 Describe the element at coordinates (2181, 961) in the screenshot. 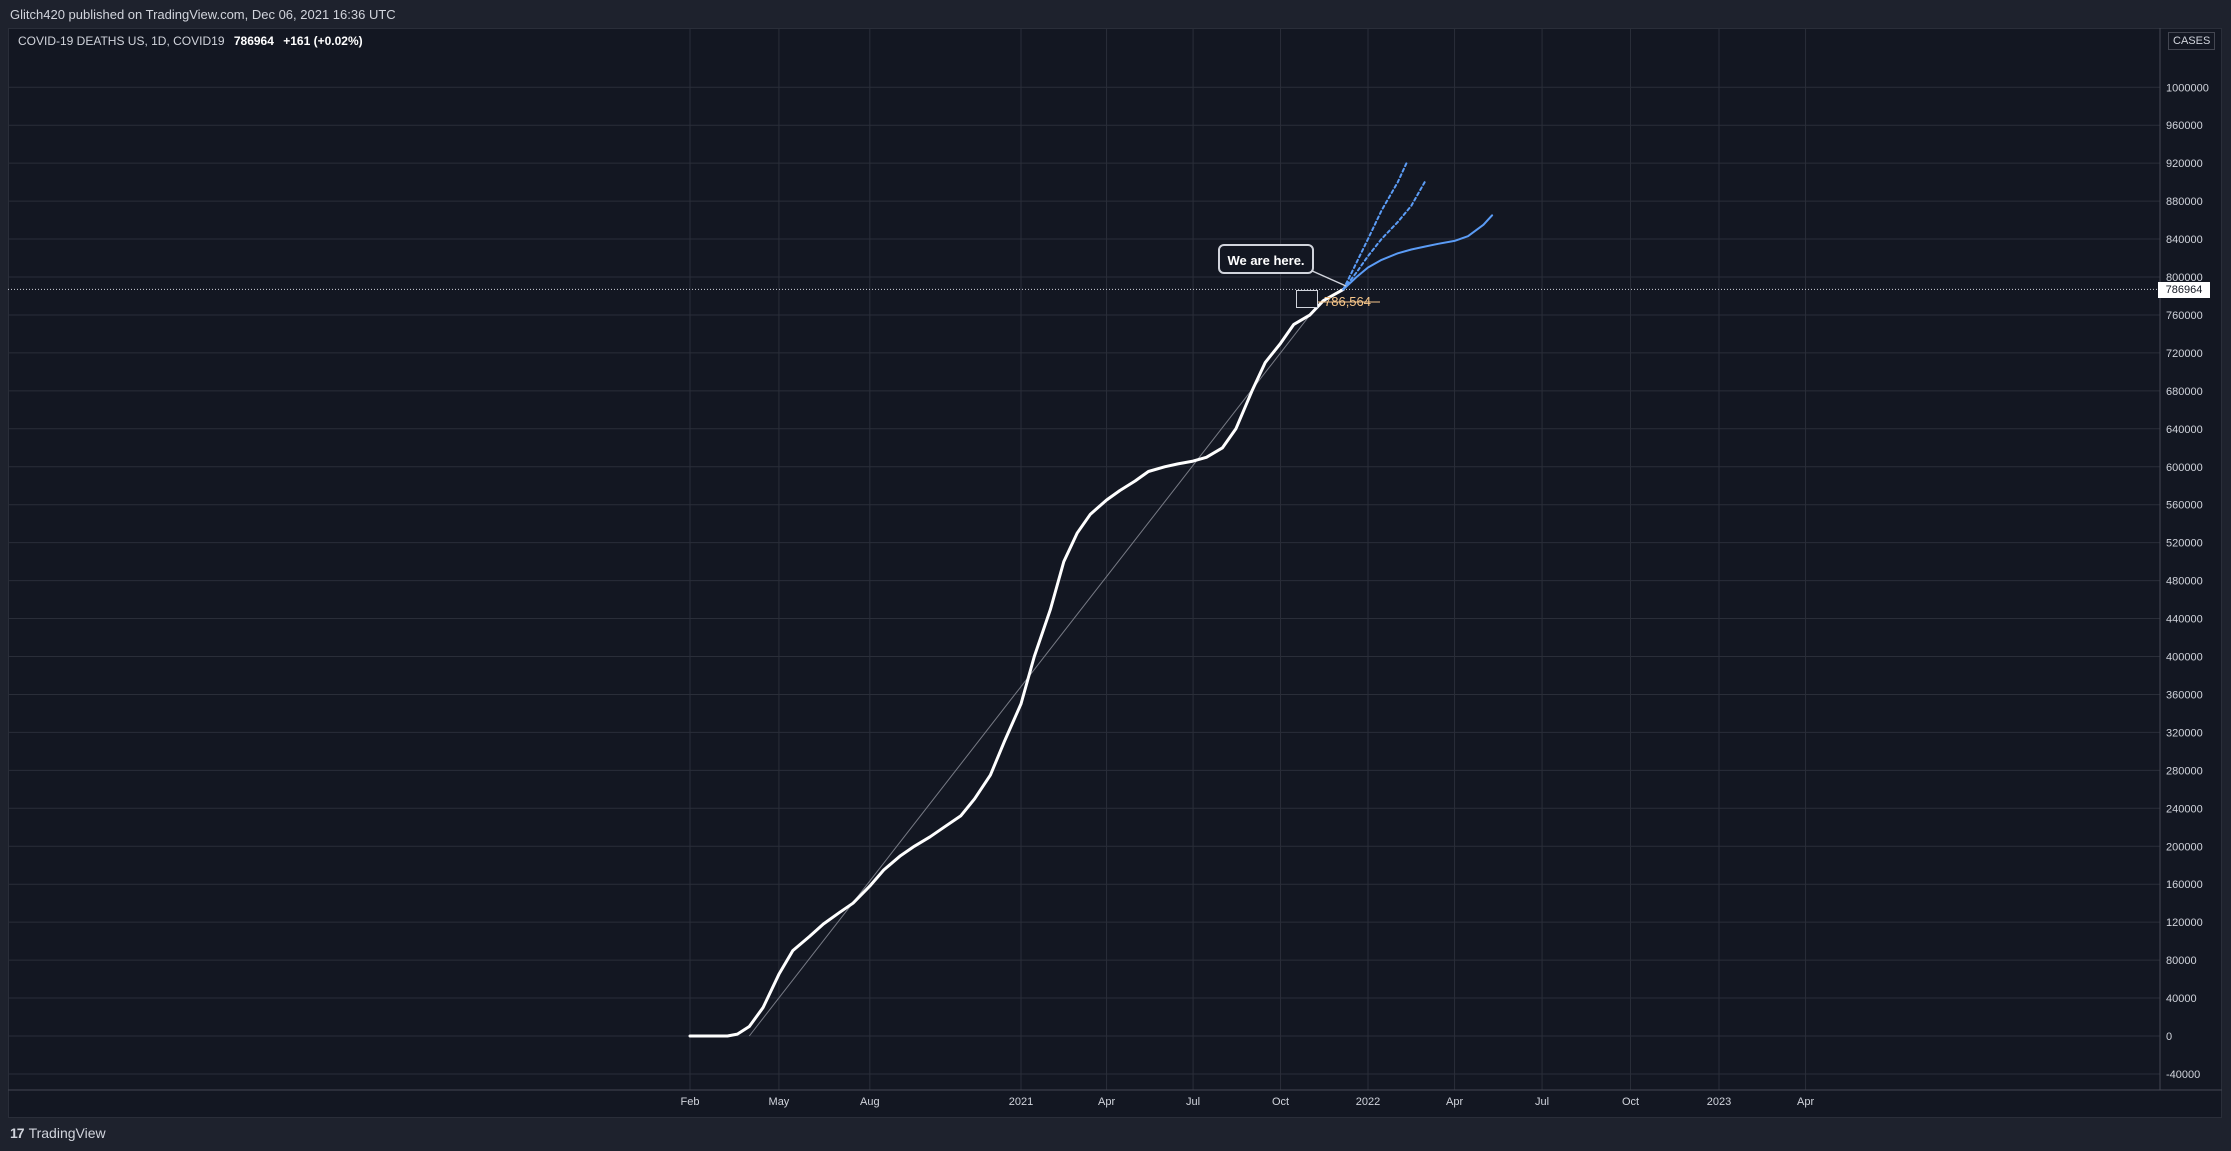

I see `y-tick-label: 80000` at that location.